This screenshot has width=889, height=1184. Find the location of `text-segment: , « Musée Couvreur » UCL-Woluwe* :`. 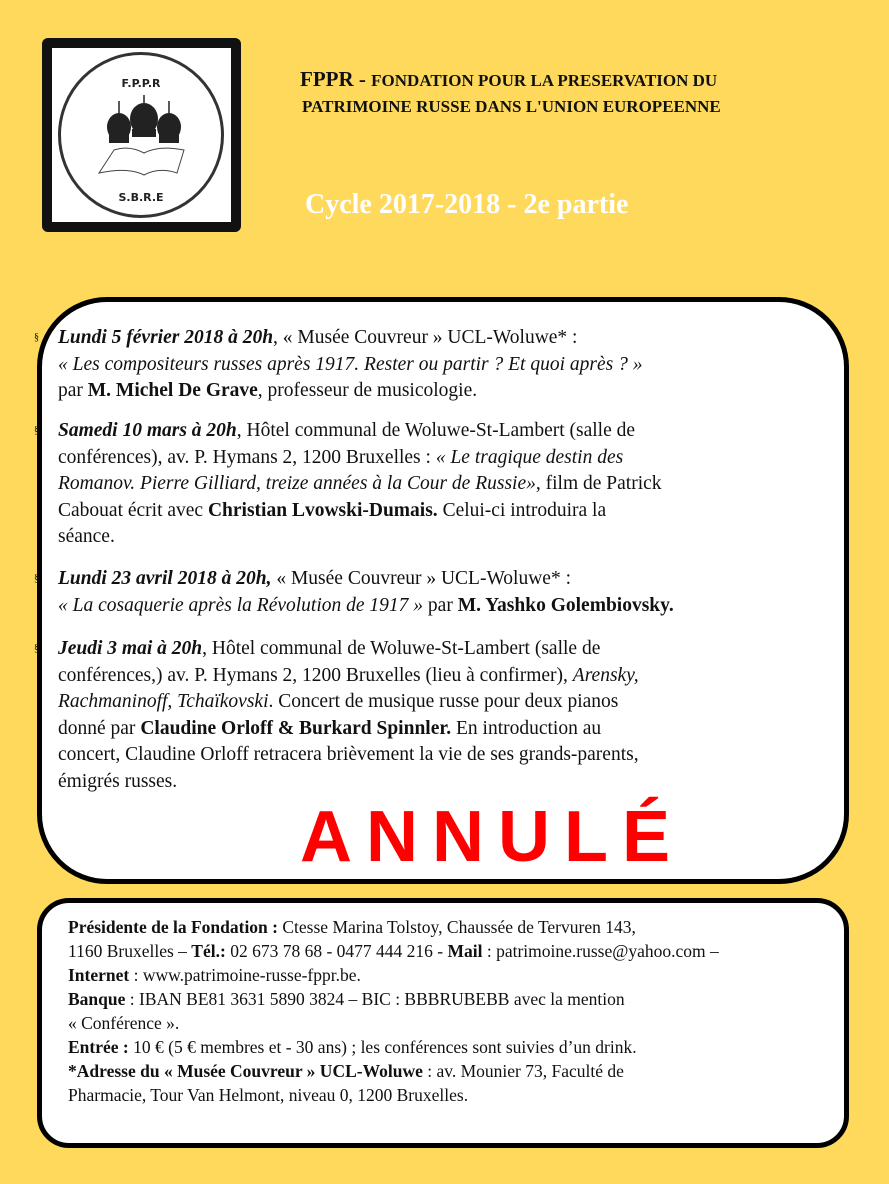

text-segment: , « Musée Couvreur » UCL-Woluwe* : is located at coordinates (425, 337).